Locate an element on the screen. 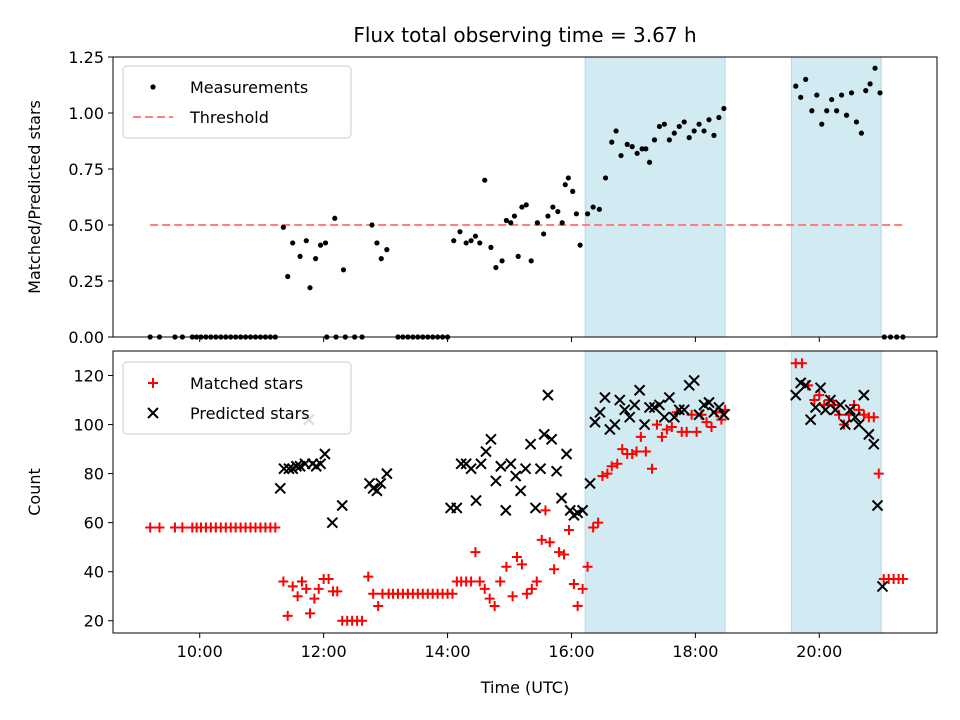 The width and height of the screenshot is (960, 720). bottom-shaded-regions is located at coordinates (733, 492).